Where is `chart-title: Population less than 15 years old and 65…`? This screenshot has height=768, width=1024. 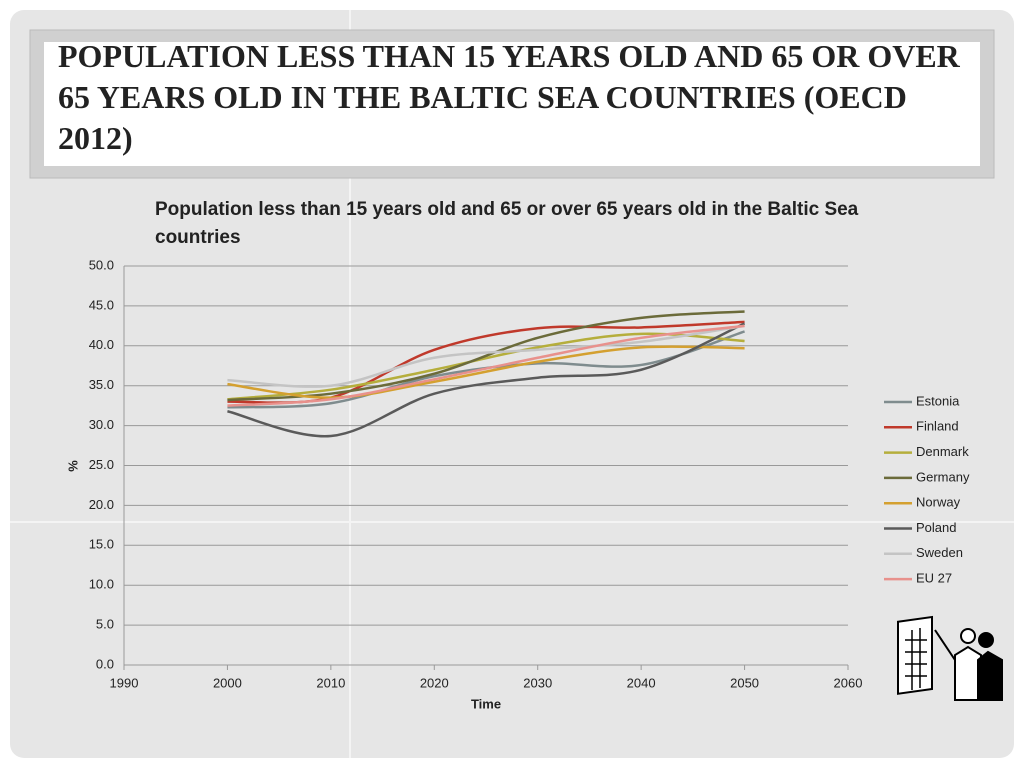
chart-title: Population less than 15 years old and 65… is located at coordinates (507, 223).